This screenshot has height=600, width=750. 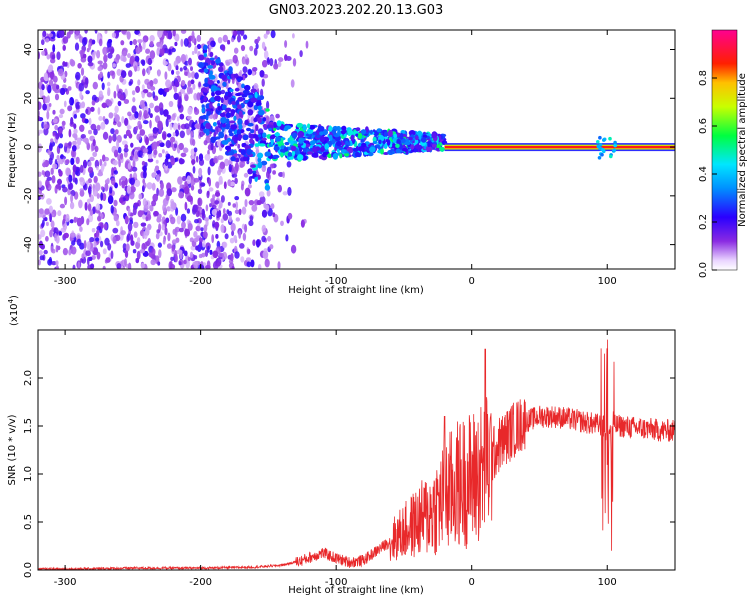 What do you see at coordinates (65, 281) in the screenshot?
I see `spectrogram-x-tick-label: -300` at bounding box center [65, 281].